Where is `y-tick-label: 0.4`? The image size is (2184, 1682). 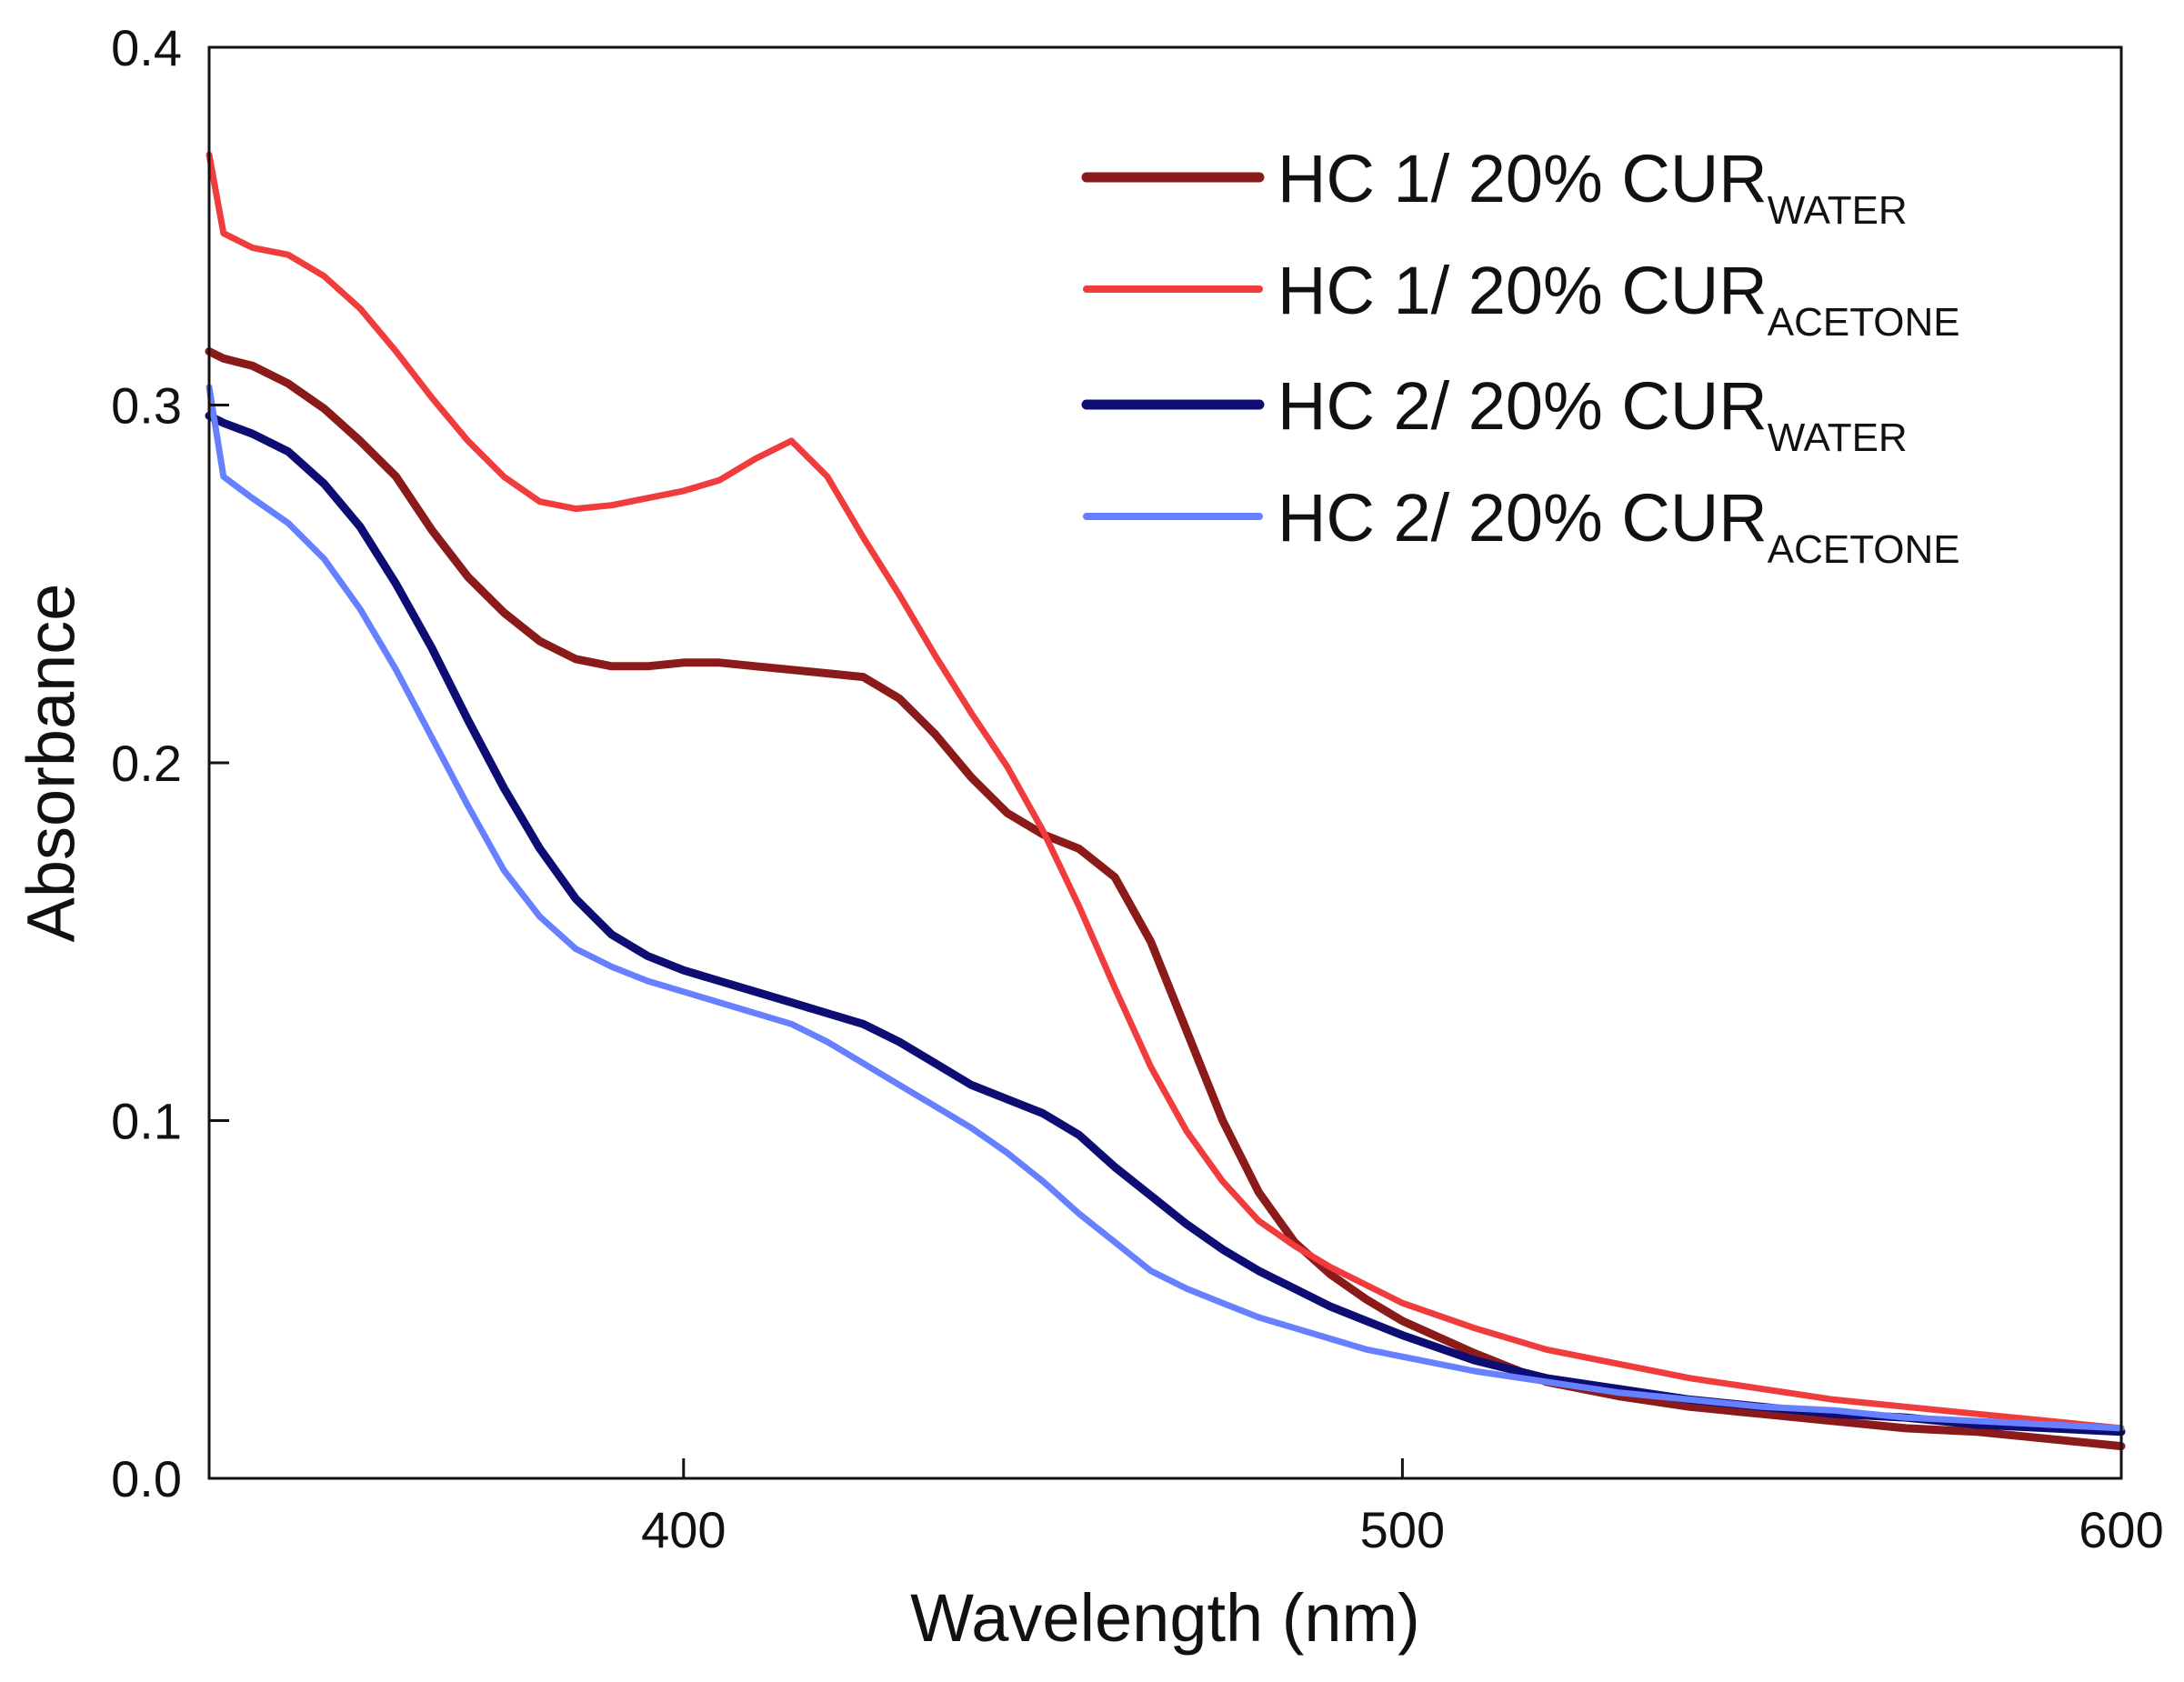 y-tick-label: 0.4 is located at coordinates (147, 48).